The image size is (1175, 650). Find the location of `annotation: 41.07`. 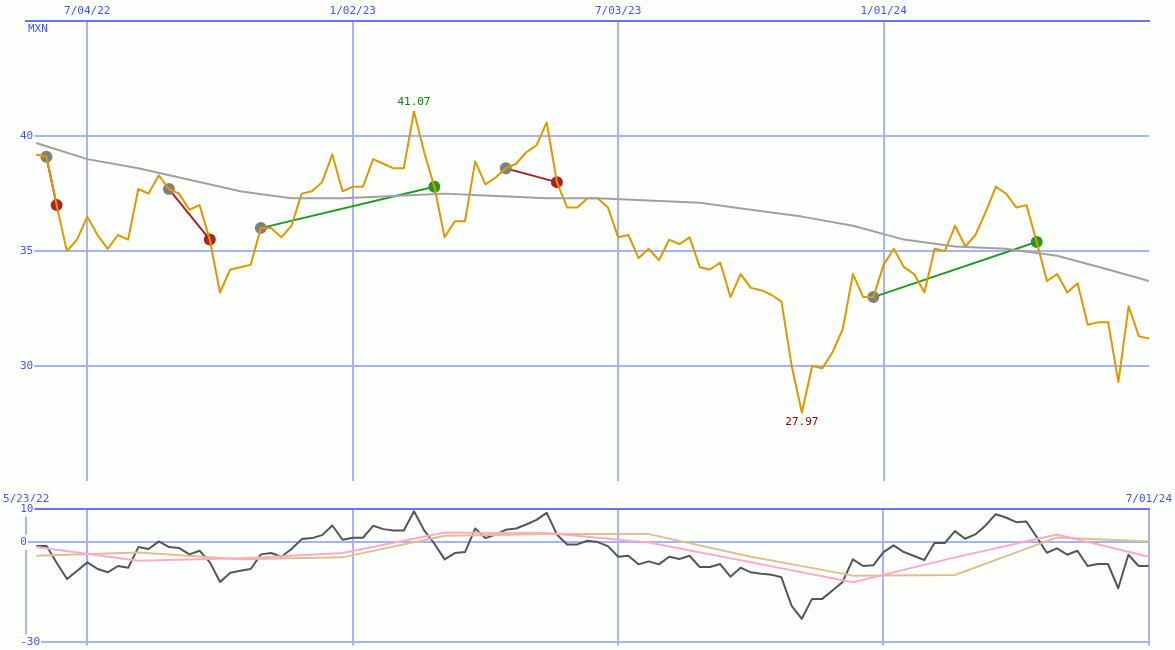

annotation: 41.07 is located at coordinates (414, 101).